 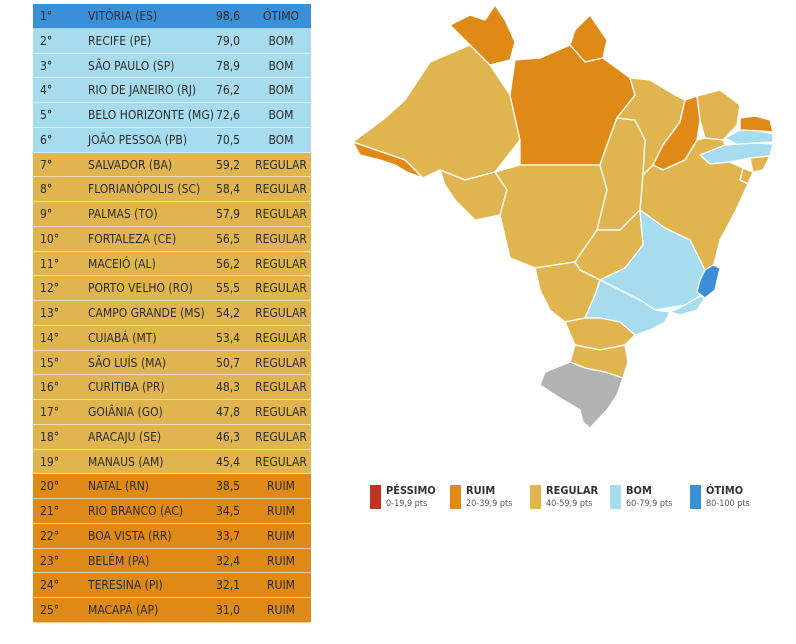 I want to click on ranking-position: 21°, so click(x=50, y=511).